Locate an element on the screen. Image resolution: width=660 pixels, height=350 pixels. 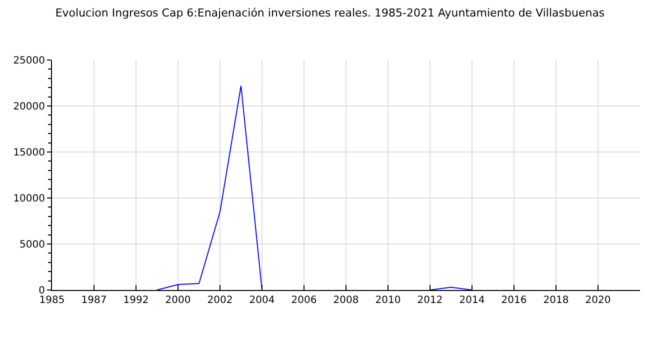
x-tick-label: 2018 is located at coordinates (556, 300).